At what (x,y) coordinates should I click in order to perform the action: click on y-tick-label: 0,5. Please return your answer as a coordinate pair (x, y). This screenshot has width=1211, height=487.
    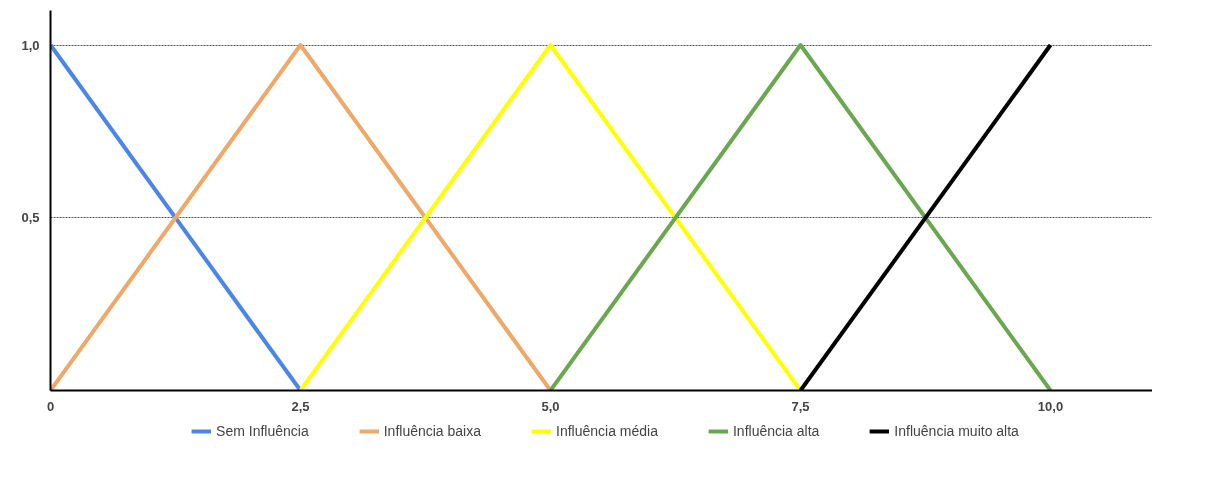
    Looking at the image, I should click on (30, 218).